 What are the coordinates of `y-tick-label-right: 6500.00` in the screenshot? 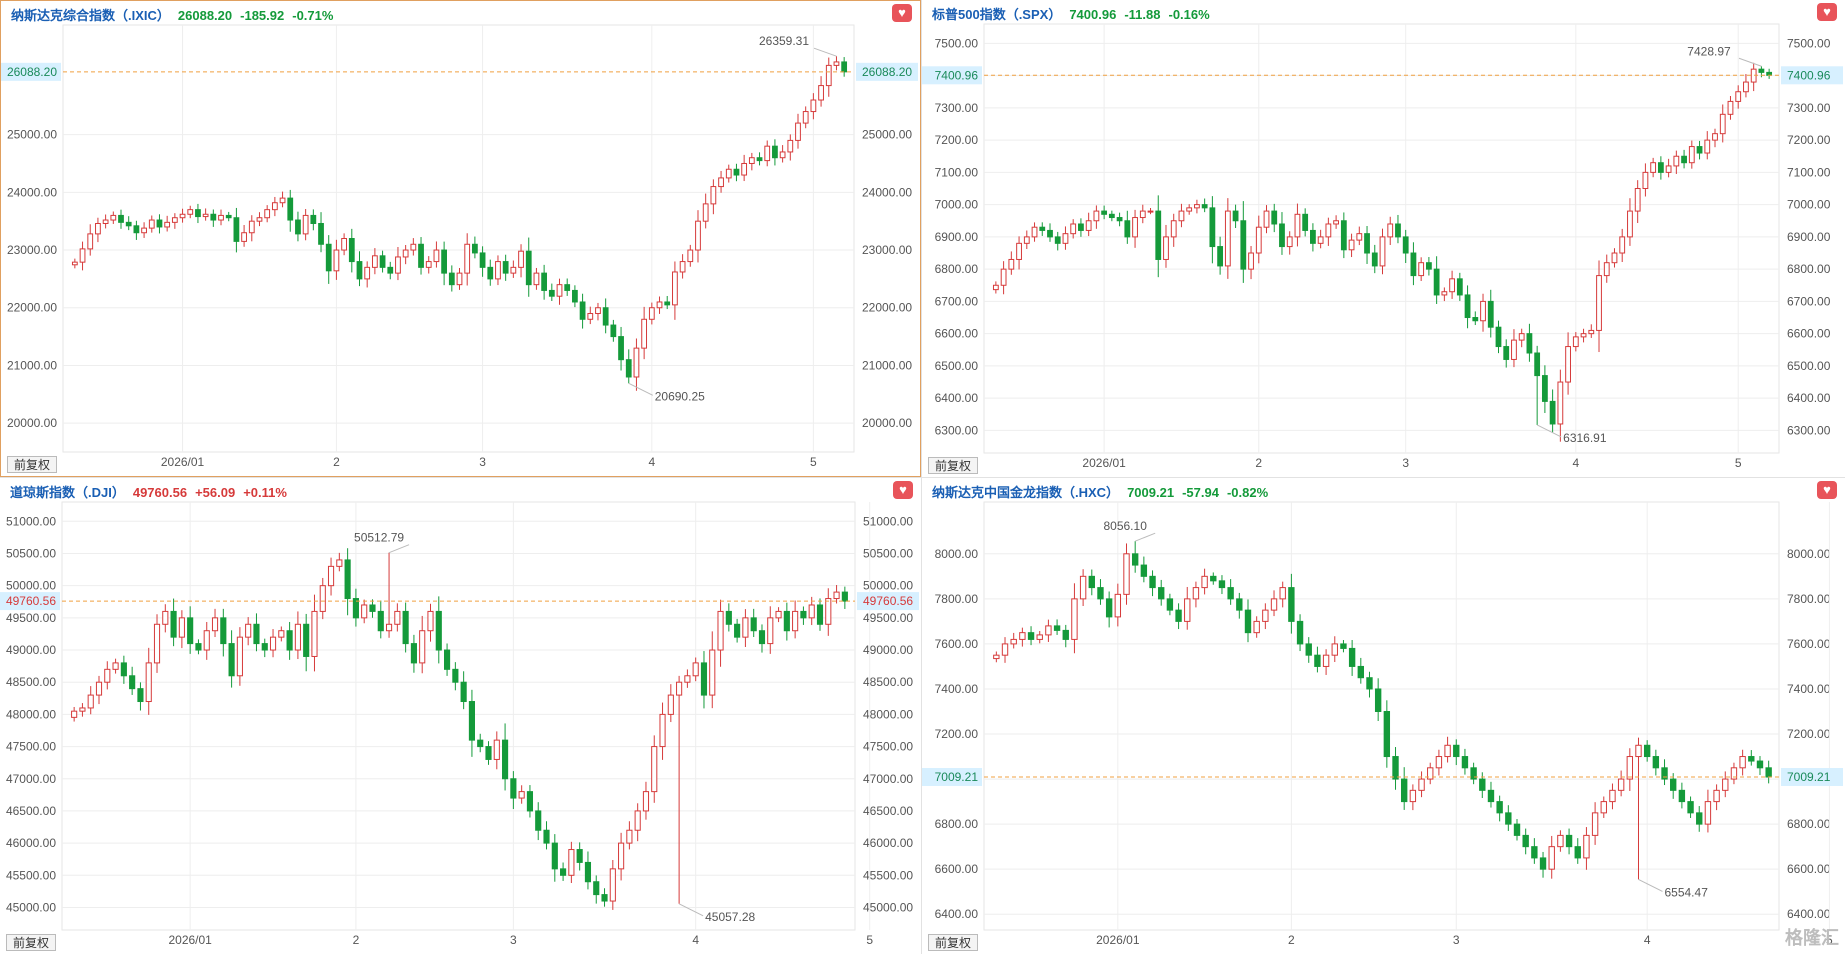 It's located at (1809, 366).